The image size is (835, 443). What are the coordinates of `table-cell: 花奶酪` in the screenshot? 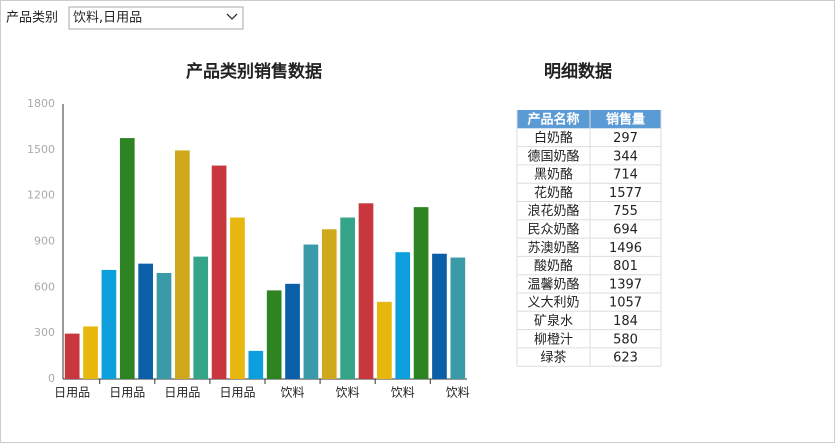 It's located at (553, 193).